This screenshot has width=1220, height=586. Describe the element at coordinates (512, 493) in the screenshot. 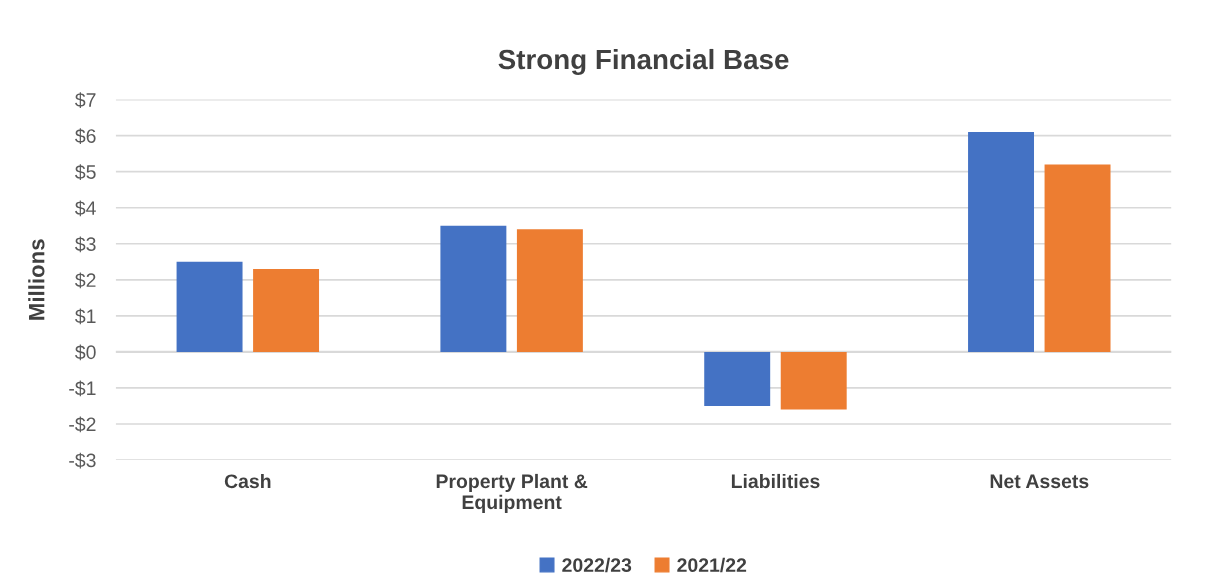

I see `x-tick-label: Property Plant & Equipment` at that location.